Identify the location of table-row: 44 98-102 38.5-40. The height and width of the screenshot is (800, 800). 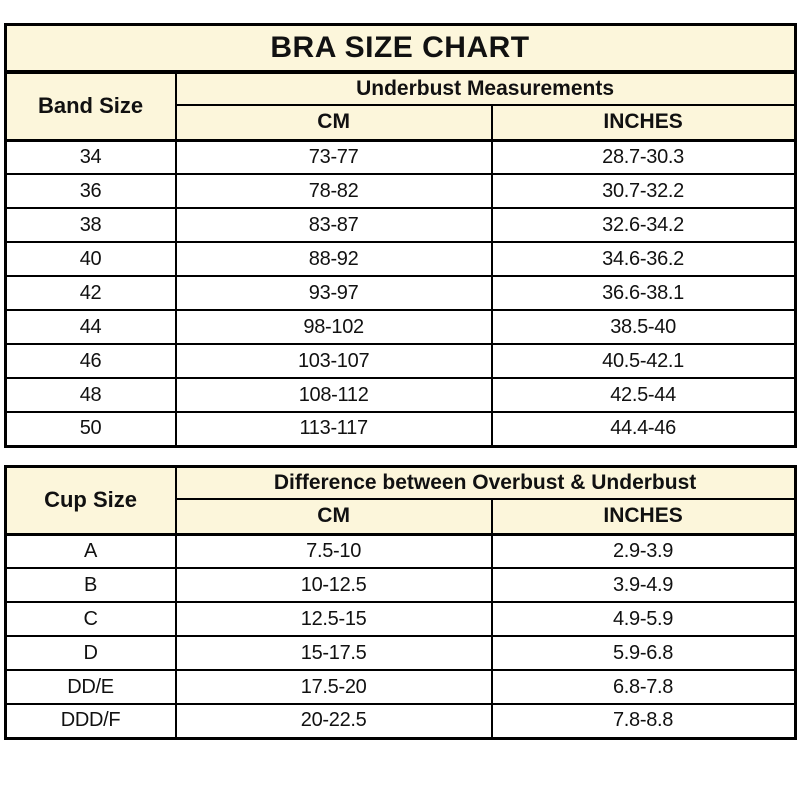
(400, 327).